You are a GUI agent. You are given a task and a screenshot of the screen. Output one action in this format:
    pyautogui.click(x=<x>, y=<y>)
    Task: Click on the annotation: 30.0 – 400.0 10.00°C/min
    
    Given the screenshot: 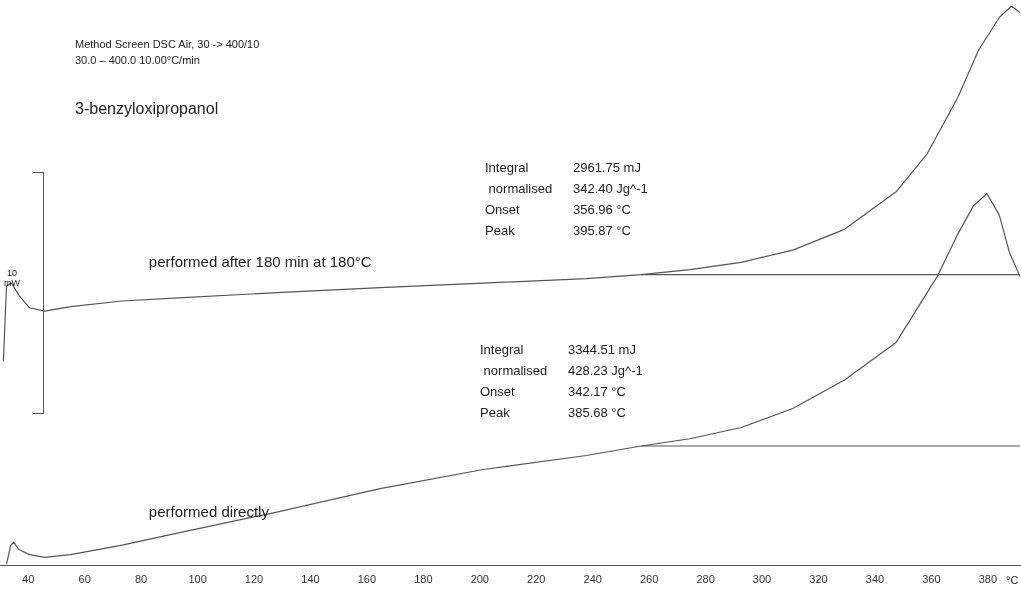 What is the action you would take?
    pyautogui.click(x=137, y=60)
    